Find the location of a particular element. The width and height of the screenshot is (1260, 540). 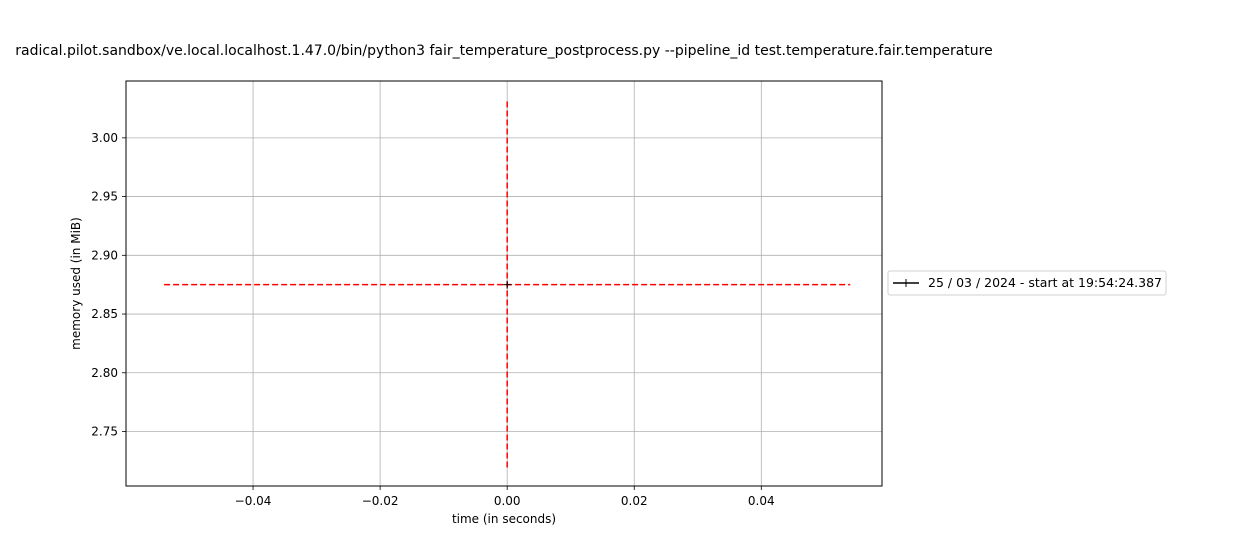

x-tick-label: −0.02 is located at coordinates (380, 501).